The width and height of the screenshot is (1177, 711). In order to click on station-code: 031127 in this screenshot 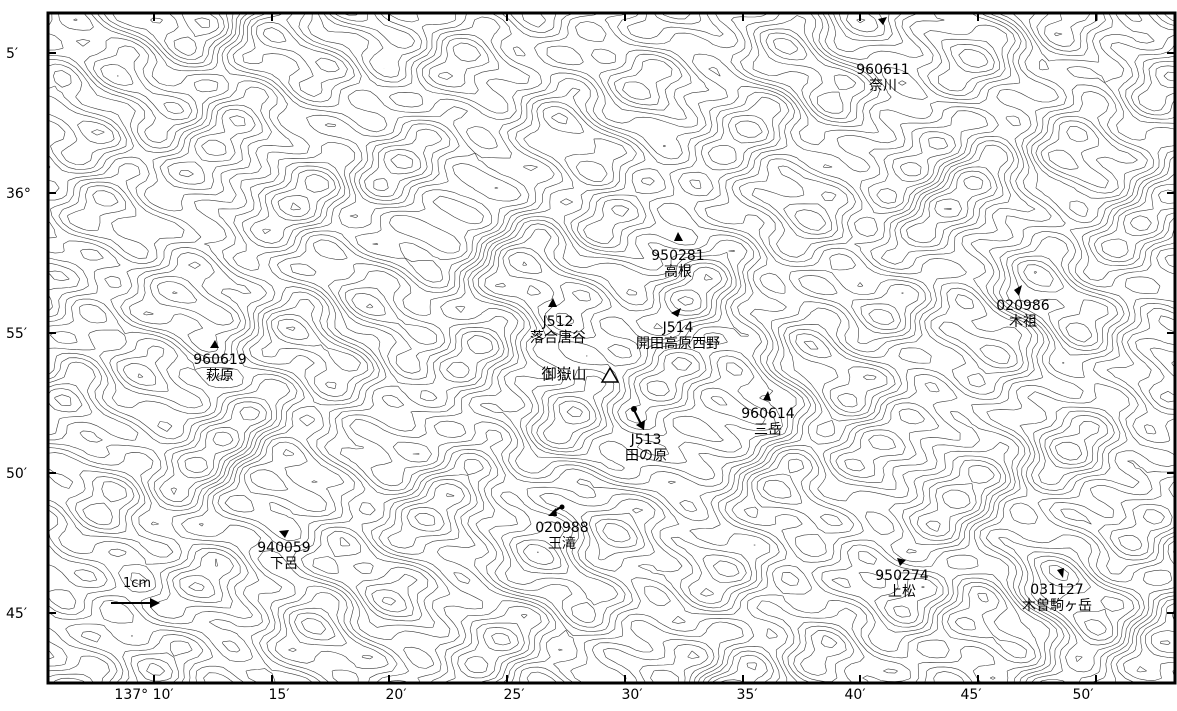, I will do `click(1057, 590)`.